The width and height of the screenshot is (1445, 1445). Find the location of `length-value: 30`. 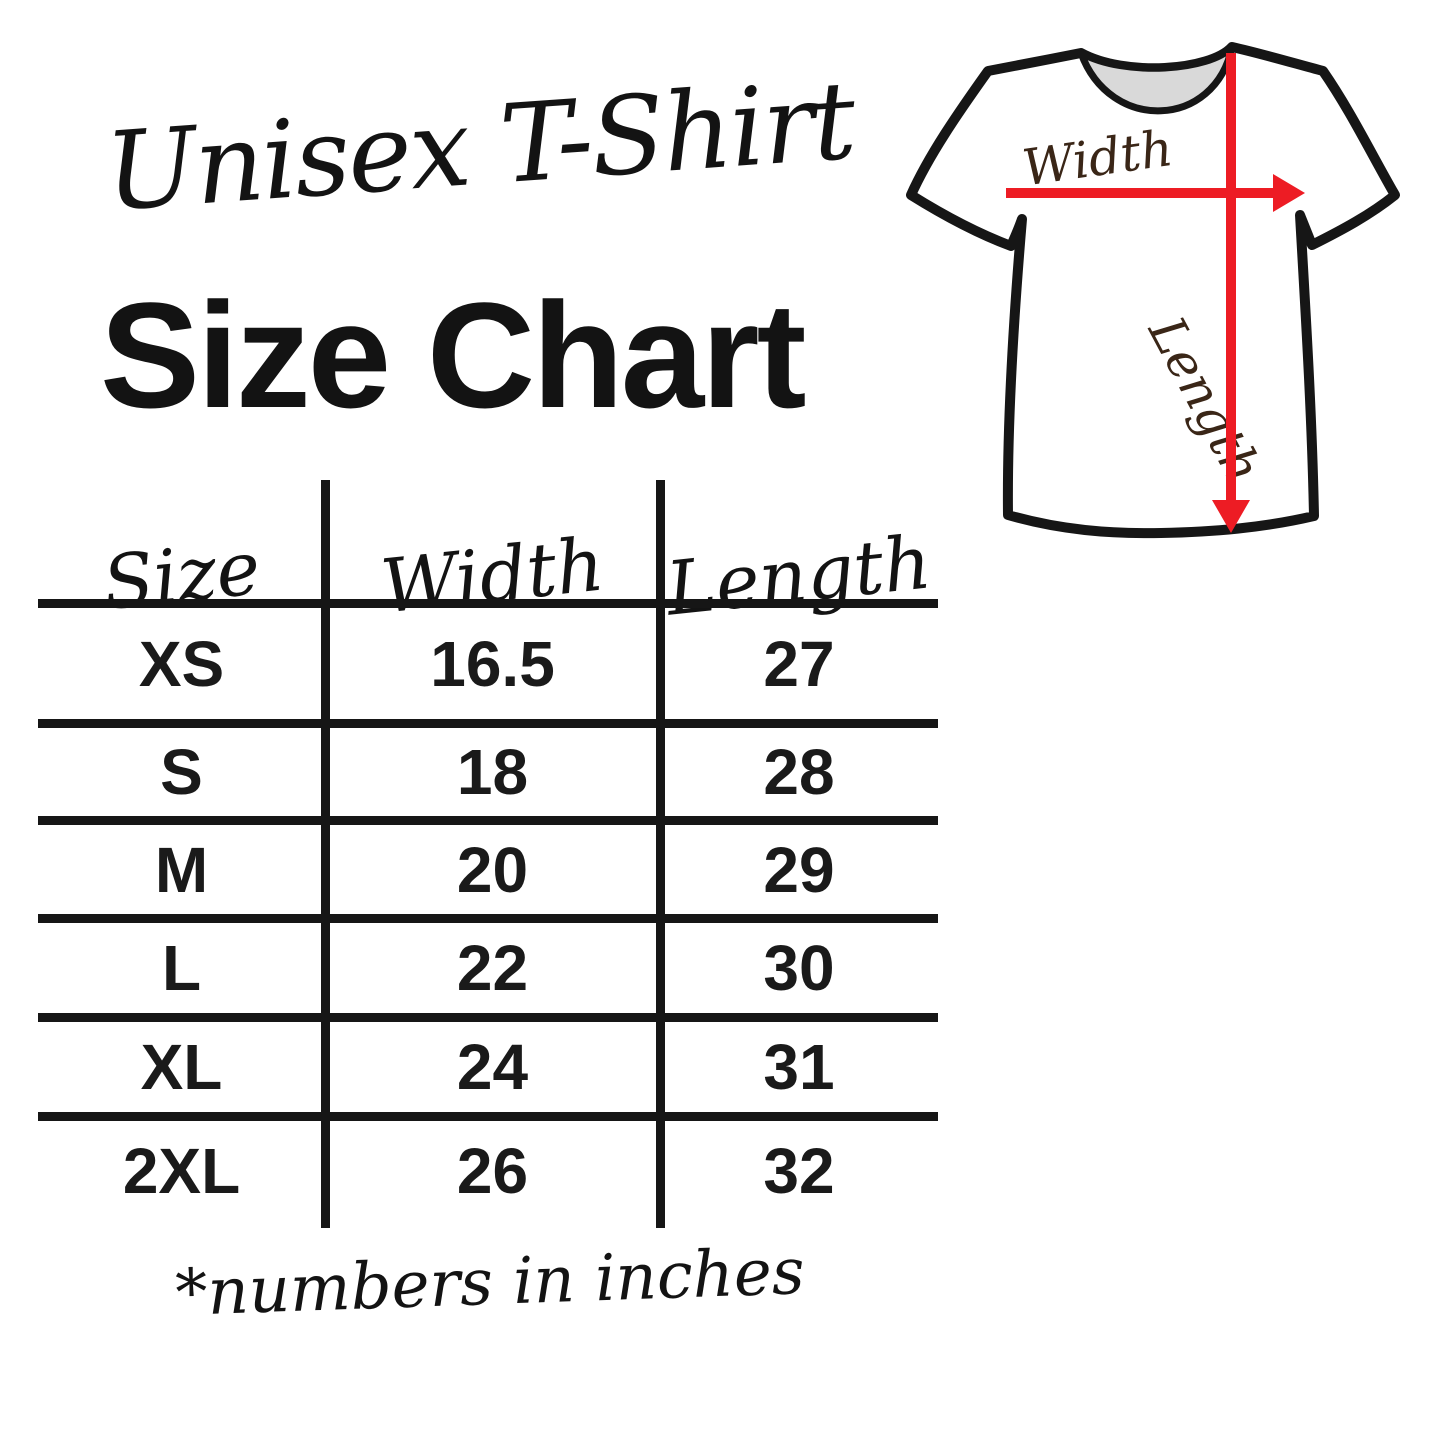

length-value: 30 is located at coordinates (799, 968).